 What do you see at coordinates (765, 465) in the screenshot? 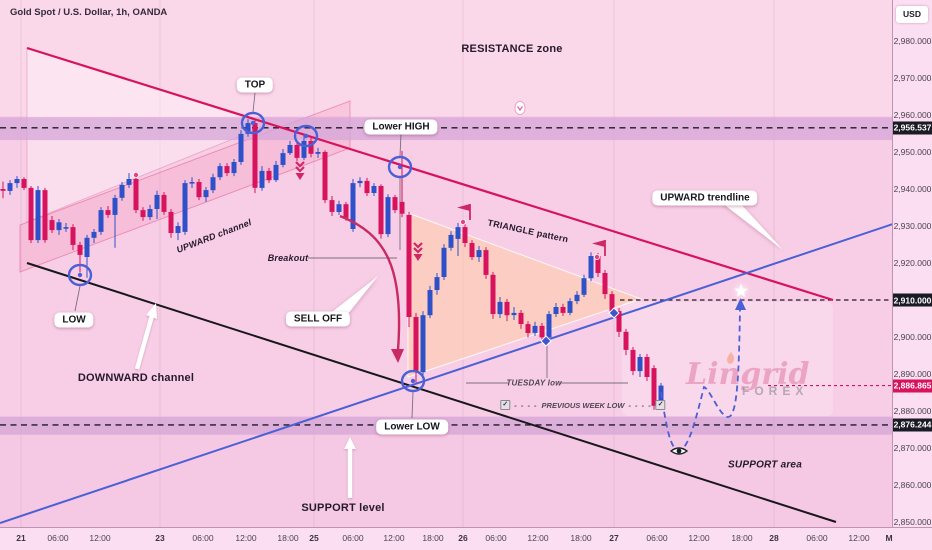
I see `support-area-label: SUPPORT area` at bounding box center [765, 465].